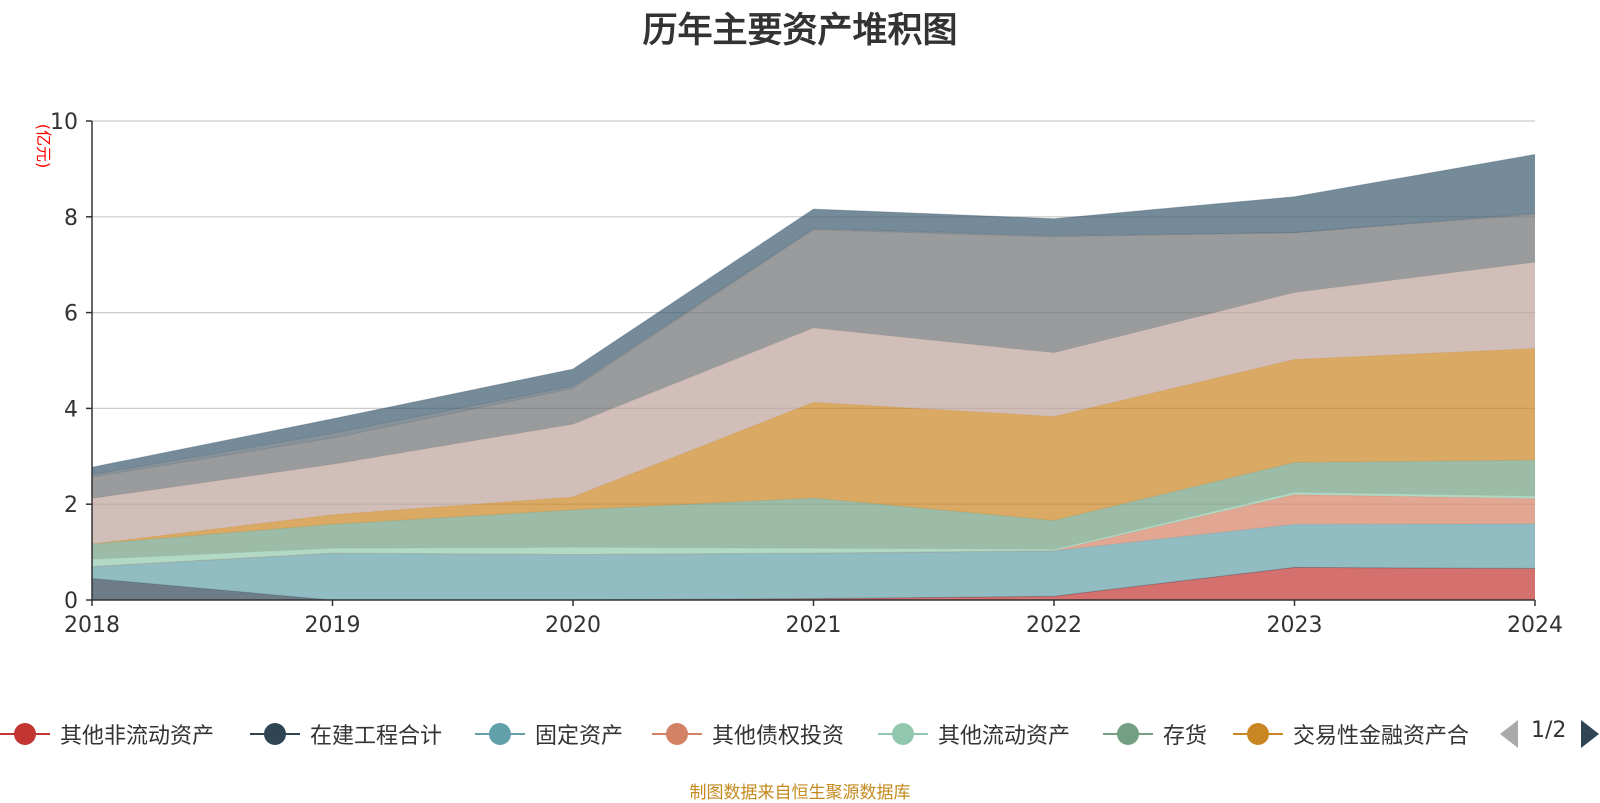 The width and height of the screenshot is (1600, 803). What do you see at coordinates (573, 625) in the screenshot?
I see `x-tick-label: 2020` at bounding box center [573, 625].